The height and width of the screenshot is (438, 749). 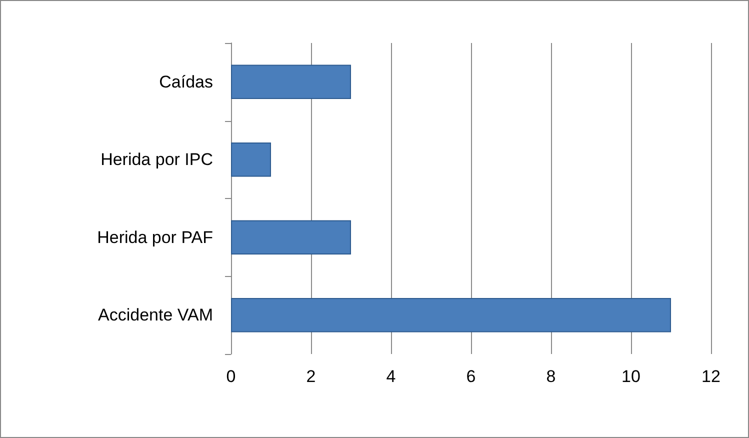 What do you see at coordinates (551, 376) in the screenshot?
I see `x-tick-label: 8` at bounding box center [551, 376].